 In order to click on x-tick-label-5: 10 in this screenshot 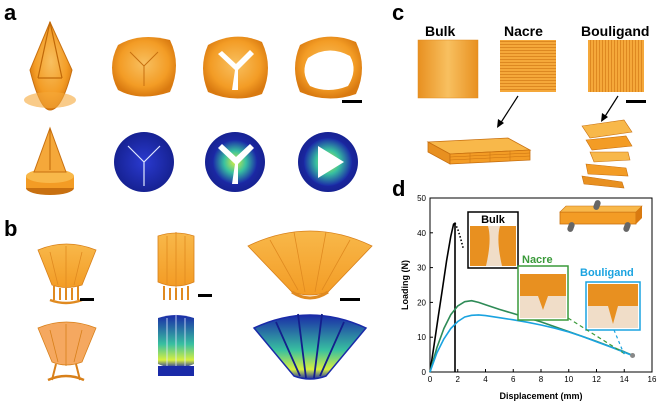, I will do `click(568, 379)`.